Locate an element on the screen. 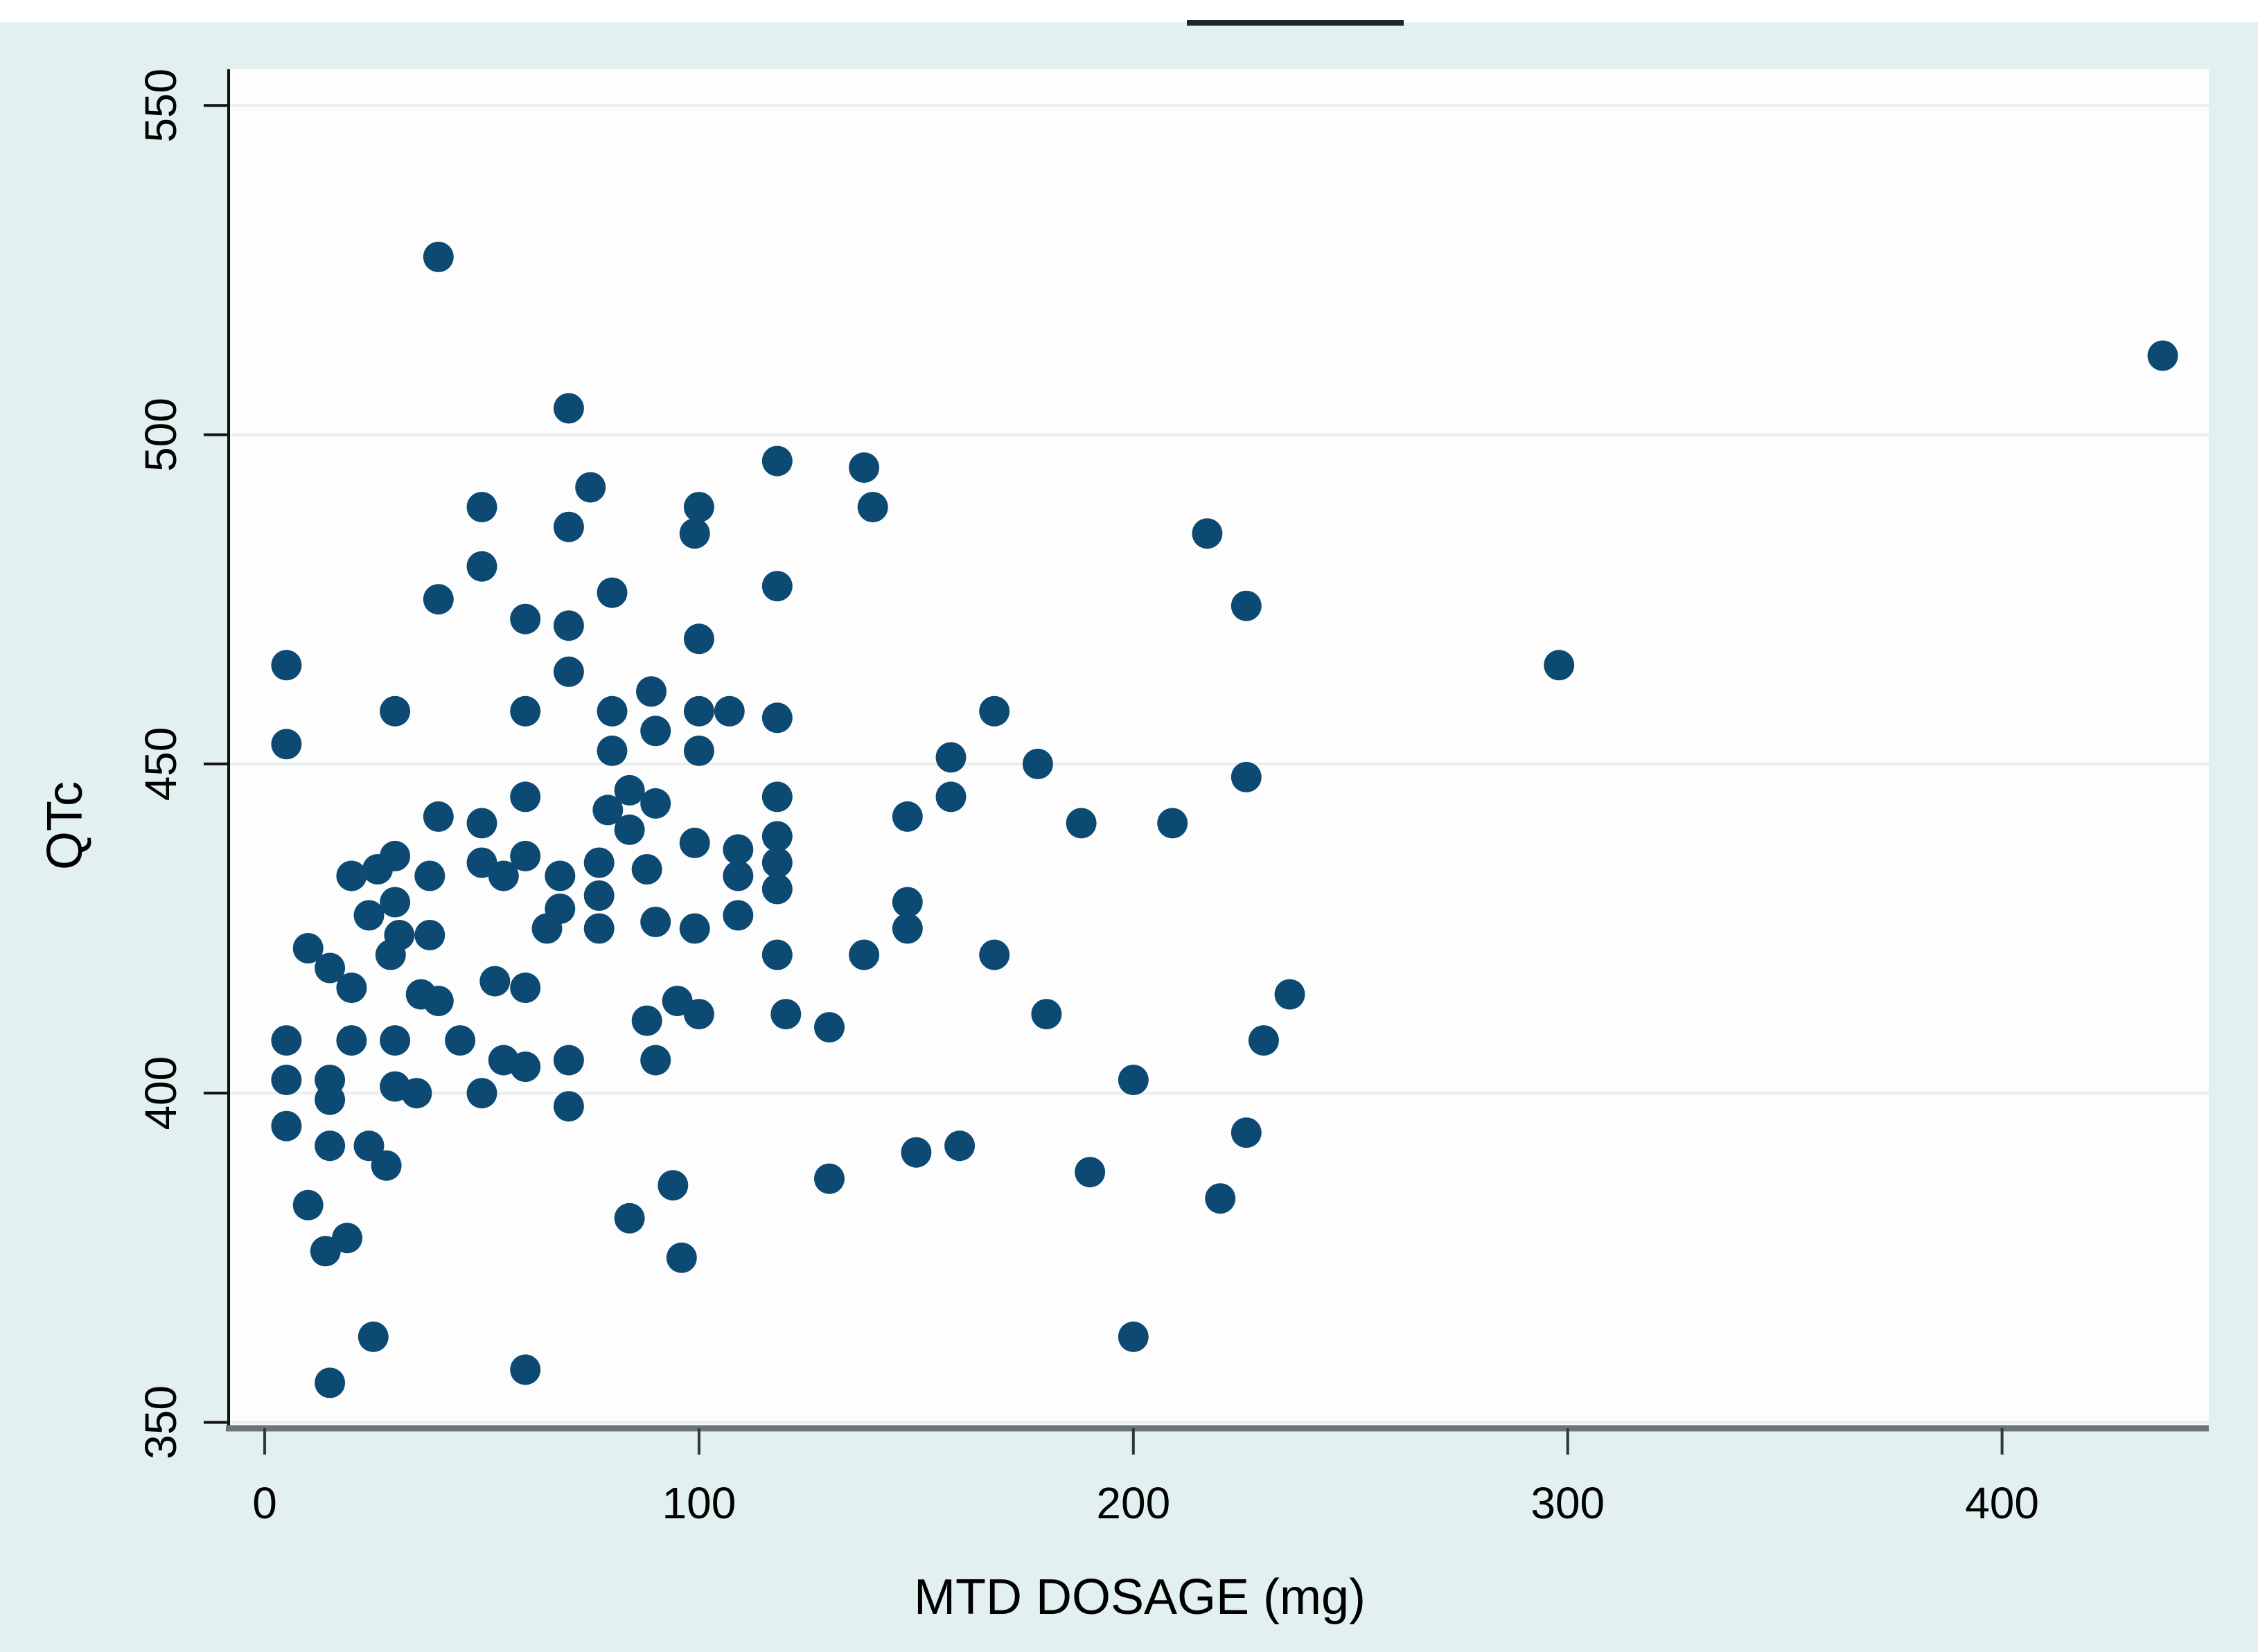 The width and height of the screenshot is (2258, 1652). x-tick-label-0: 0 is located at coordinates (264, 1503).